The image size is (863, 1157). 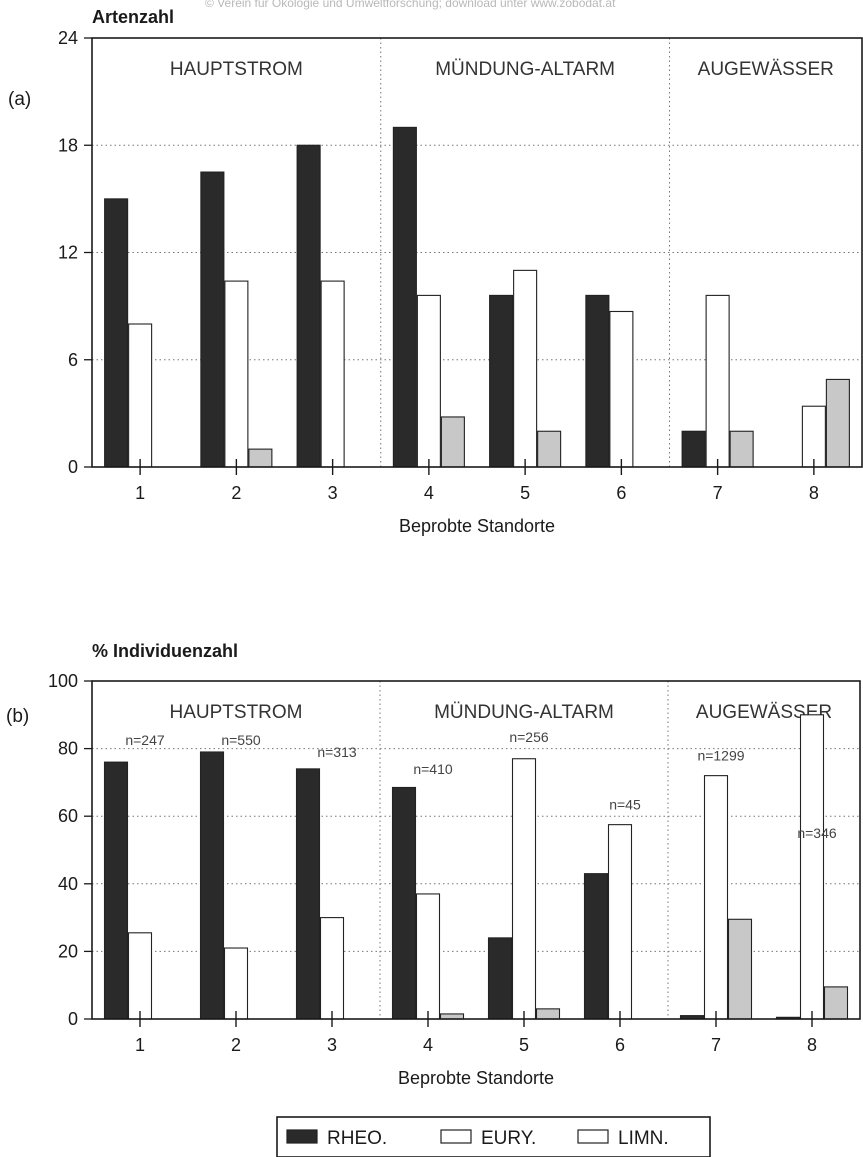 What do you see at coordinates (625, 804) in the screenshot?
I see `bar-annotation: n=45` at bounding box center [625, 804].